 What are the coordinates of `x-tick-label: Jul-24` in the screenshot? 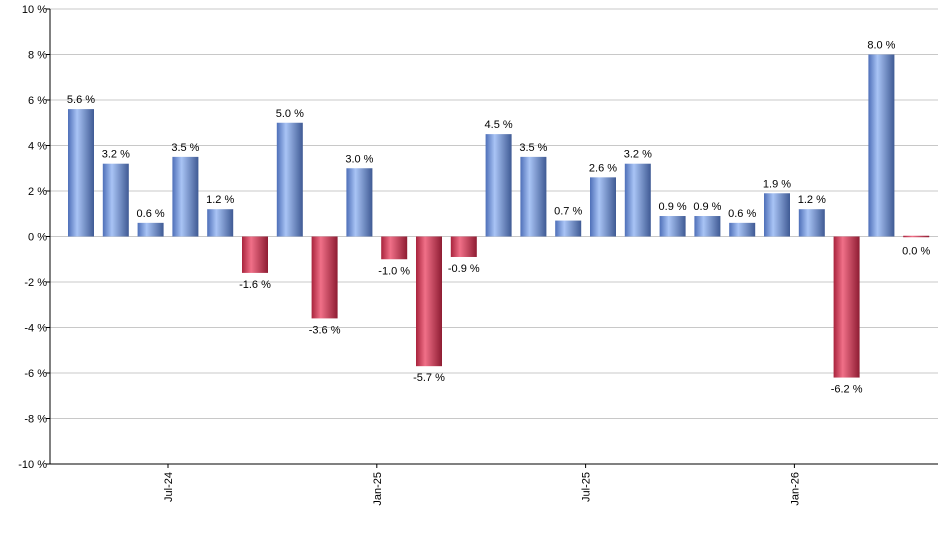 It's located at (169, 487).